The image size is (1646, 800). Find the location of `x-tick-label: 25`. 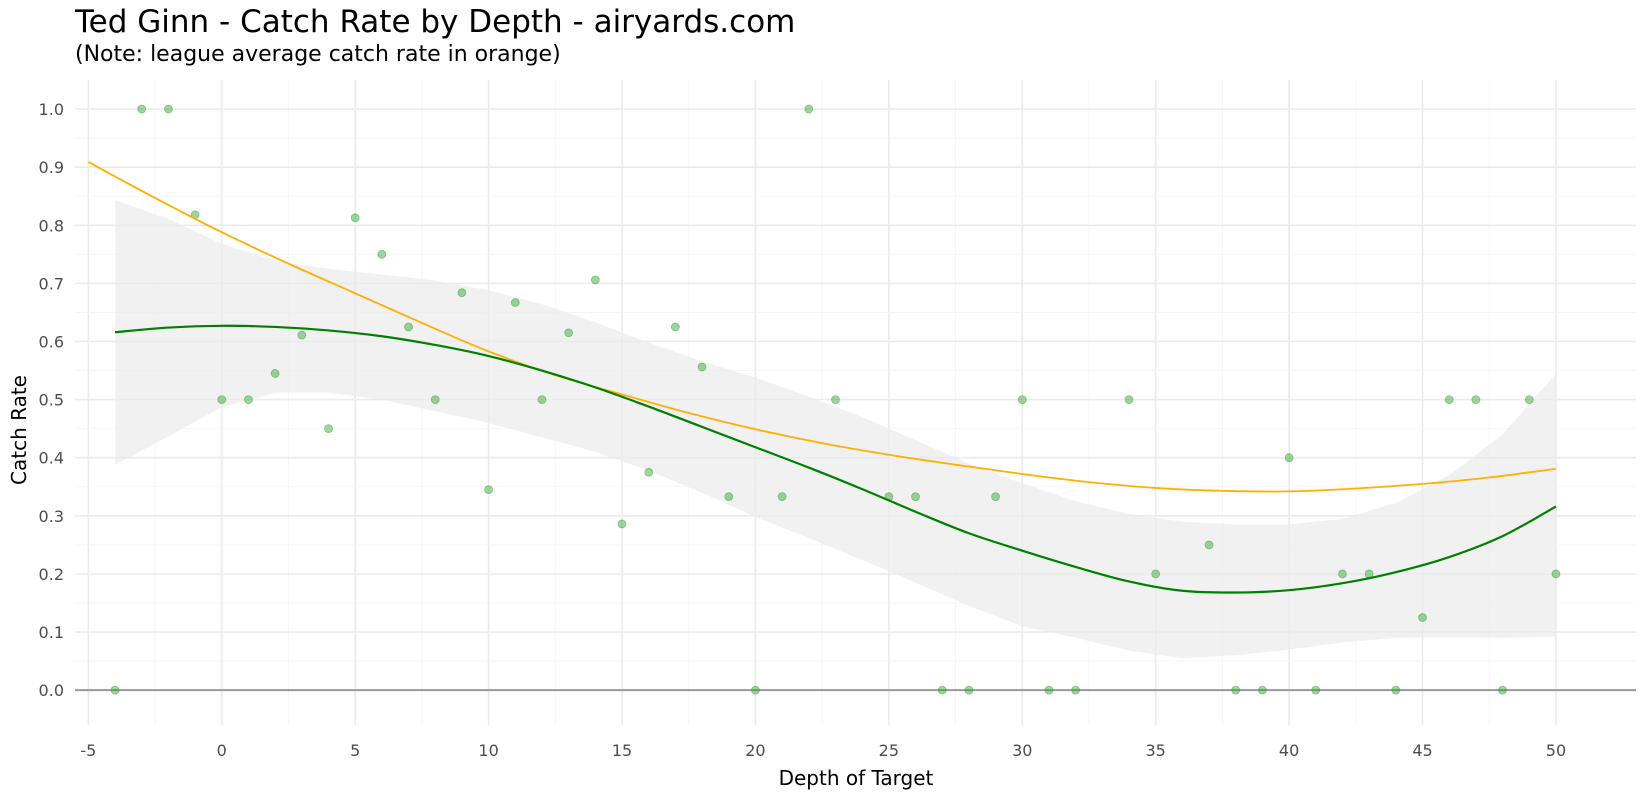

x-tick-label: 25 is located at coordinates (889, 750).